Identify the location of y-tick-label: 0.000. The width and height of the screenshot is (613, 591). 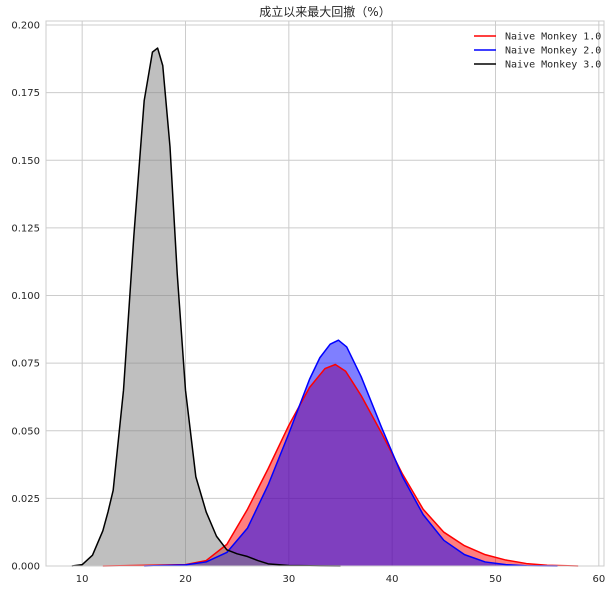
(25, 567).